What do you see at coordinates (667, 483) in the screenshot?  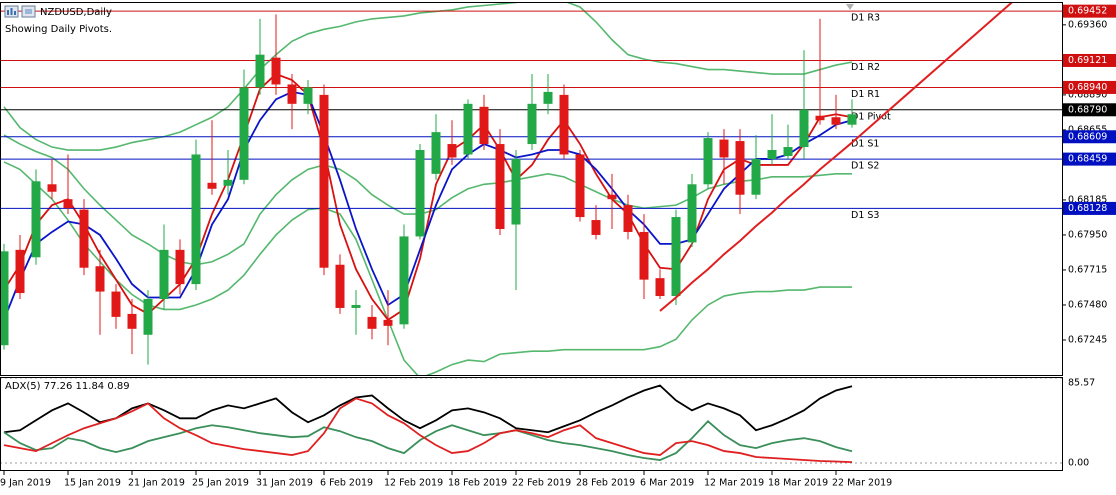 I see `x-tick-label: 6 Mar 2019` at bounding box center [667, 483].